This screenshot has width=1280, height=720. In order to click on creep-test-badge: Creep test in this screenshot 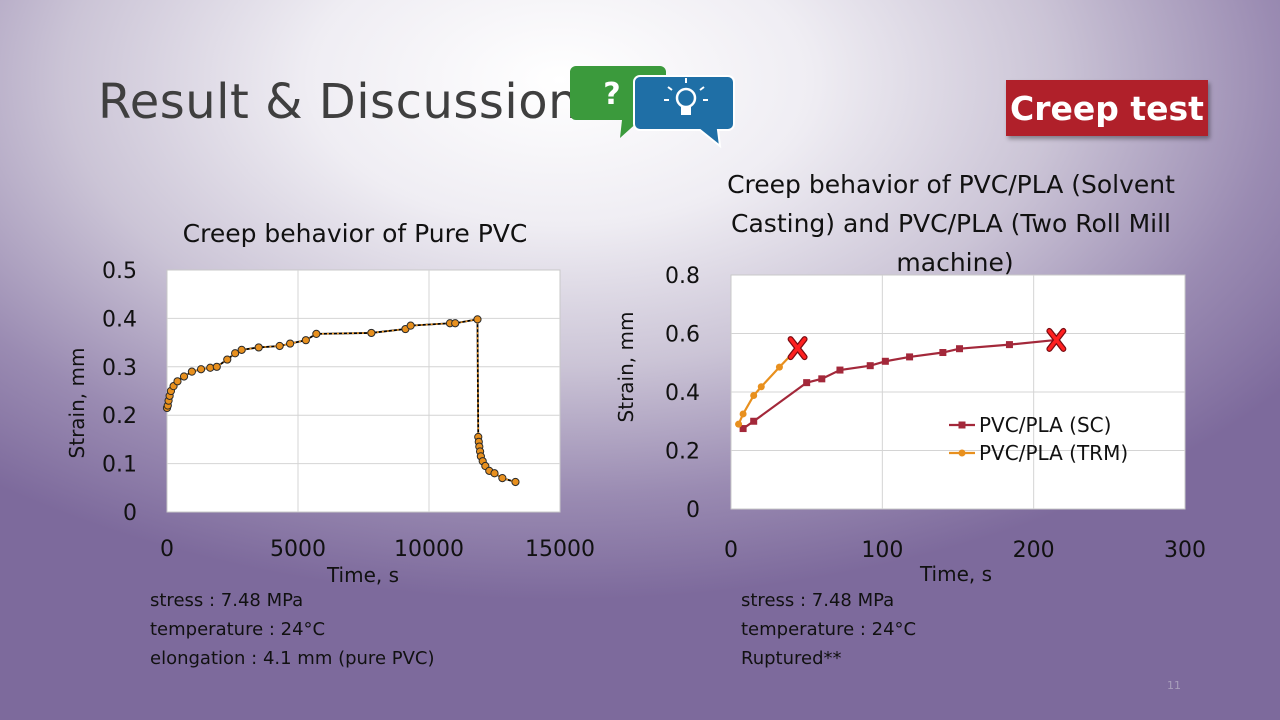, I will do `click(1107, 108)`.